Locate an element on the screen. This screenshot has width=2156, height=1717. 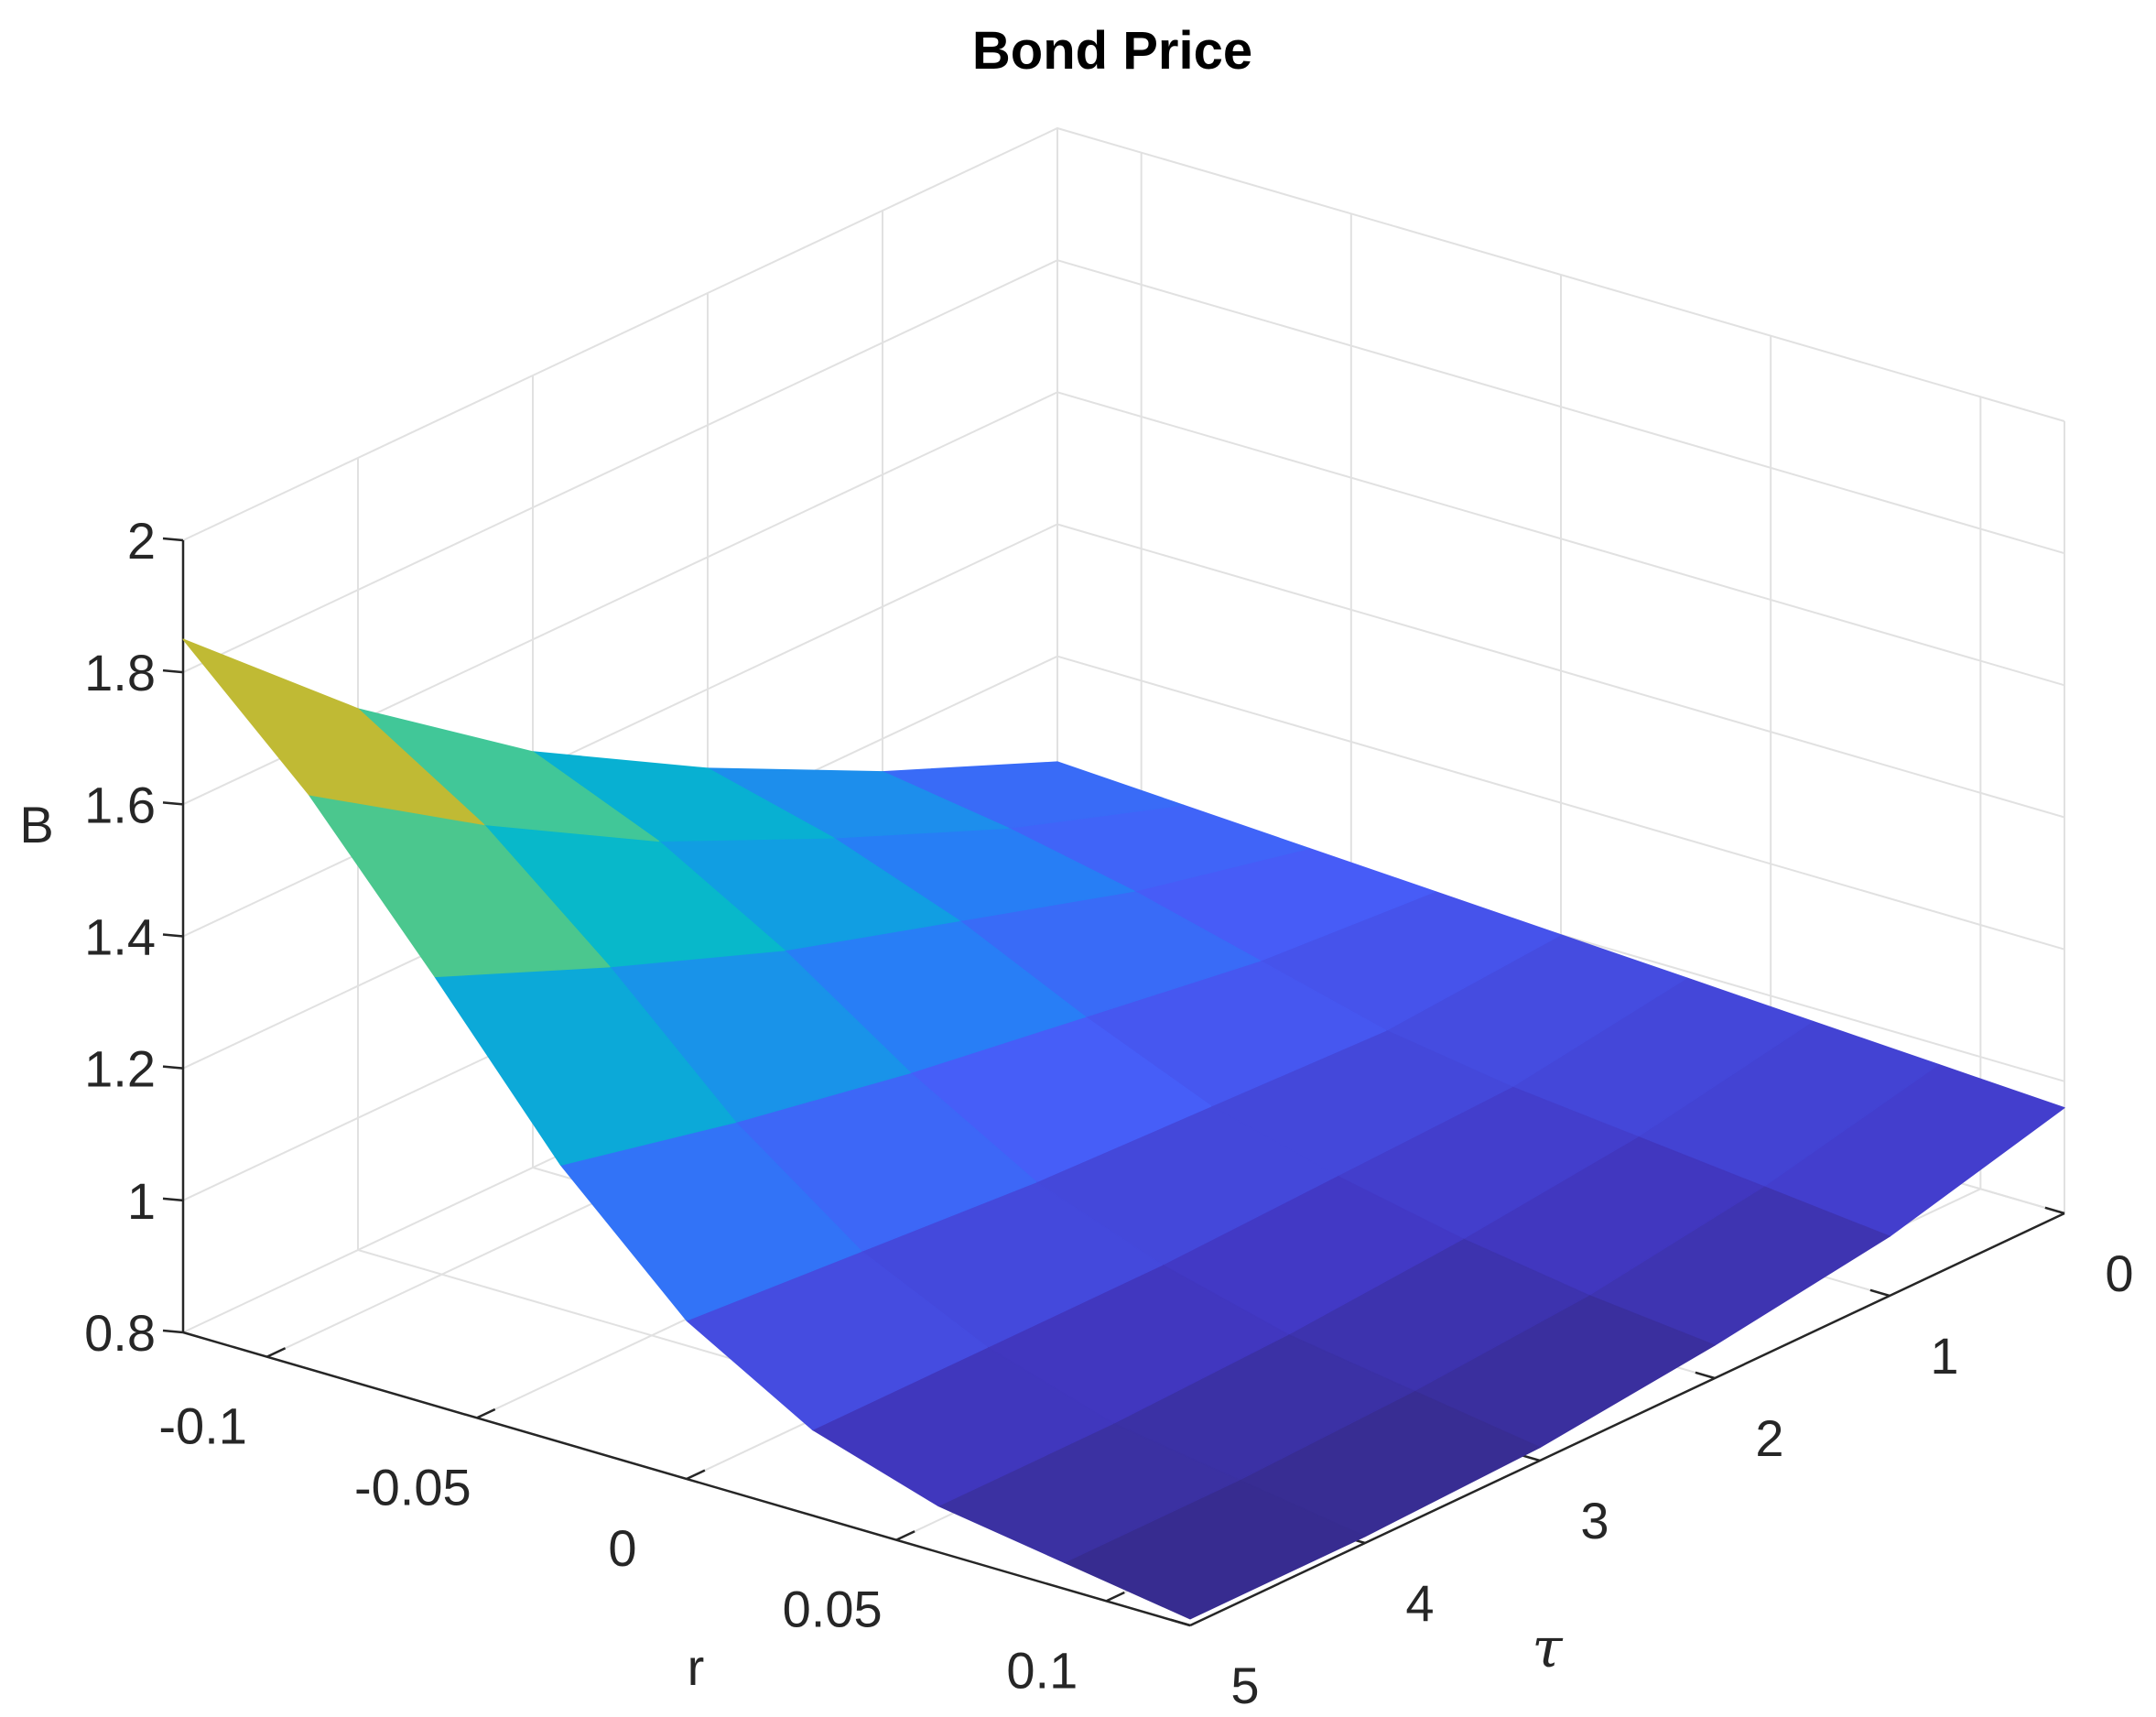
z-tick-label: 1.4 is located at coordinates (120, 937).